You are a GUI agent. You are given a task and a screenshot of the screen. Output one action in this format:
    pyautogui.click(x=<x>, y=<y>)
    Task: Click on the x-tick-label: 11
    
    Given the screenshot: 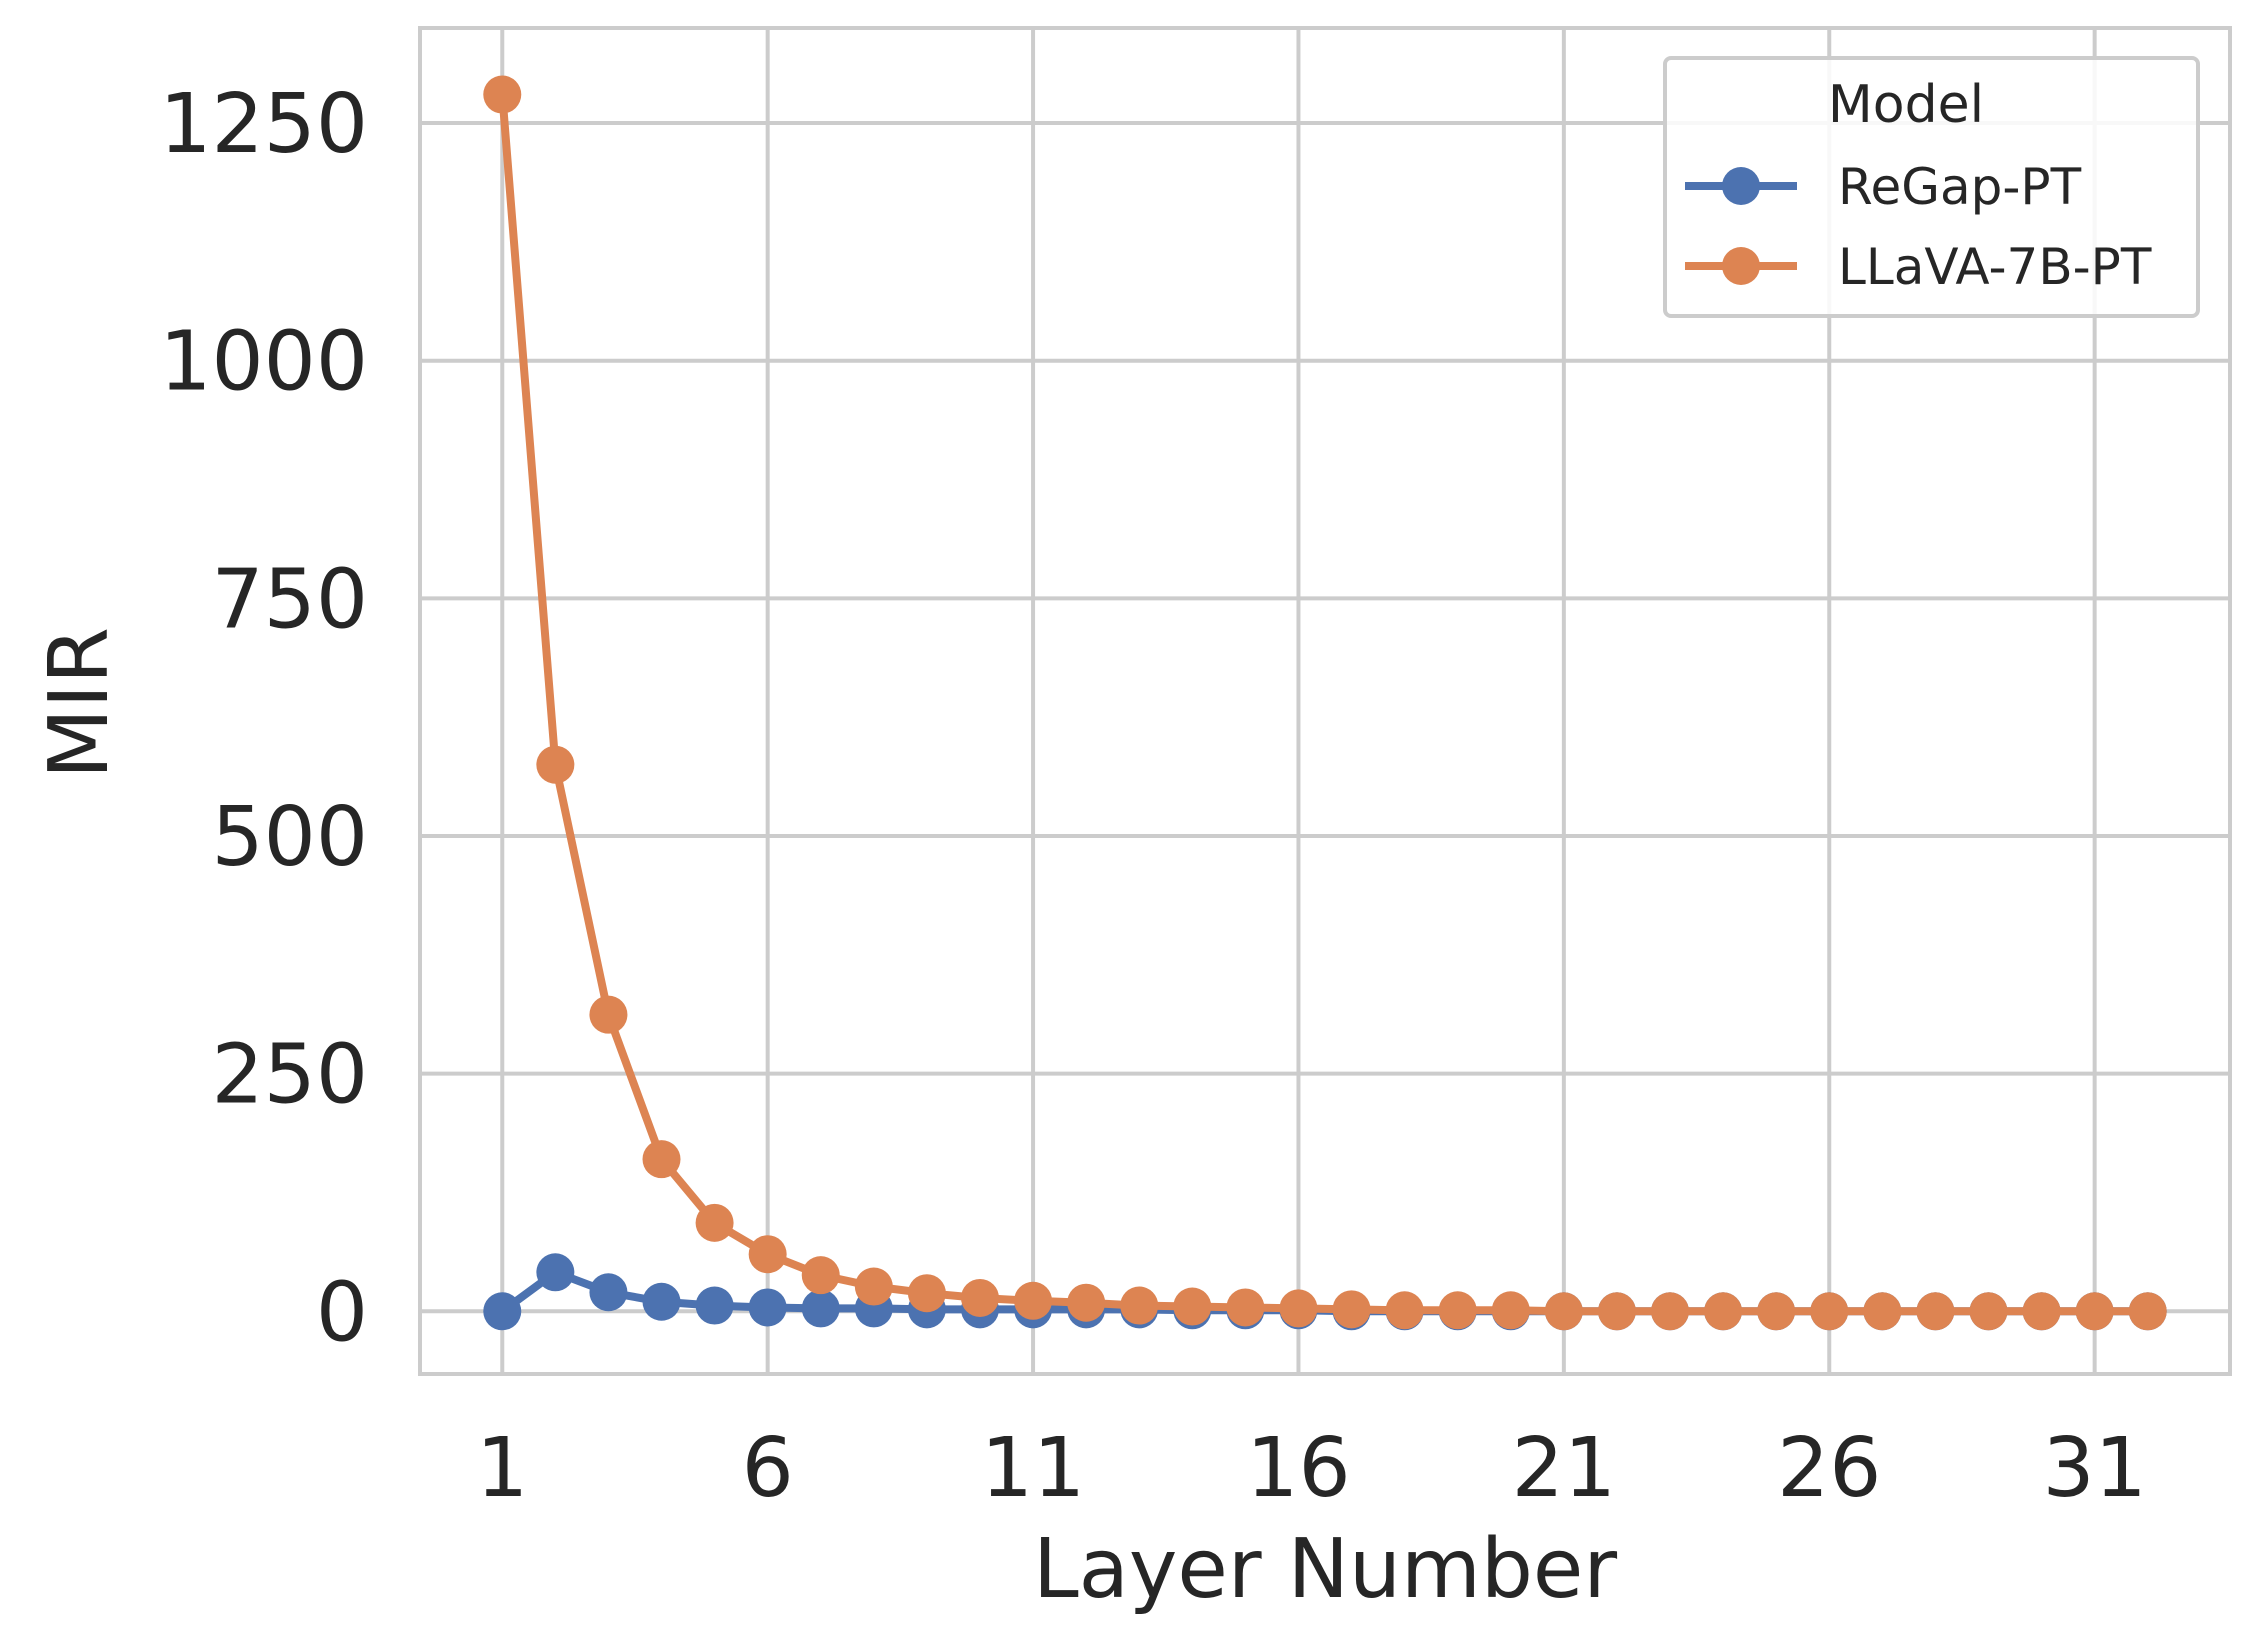 What is the action you would take?
    pyautogui.click(x=1033, y=1468)
    